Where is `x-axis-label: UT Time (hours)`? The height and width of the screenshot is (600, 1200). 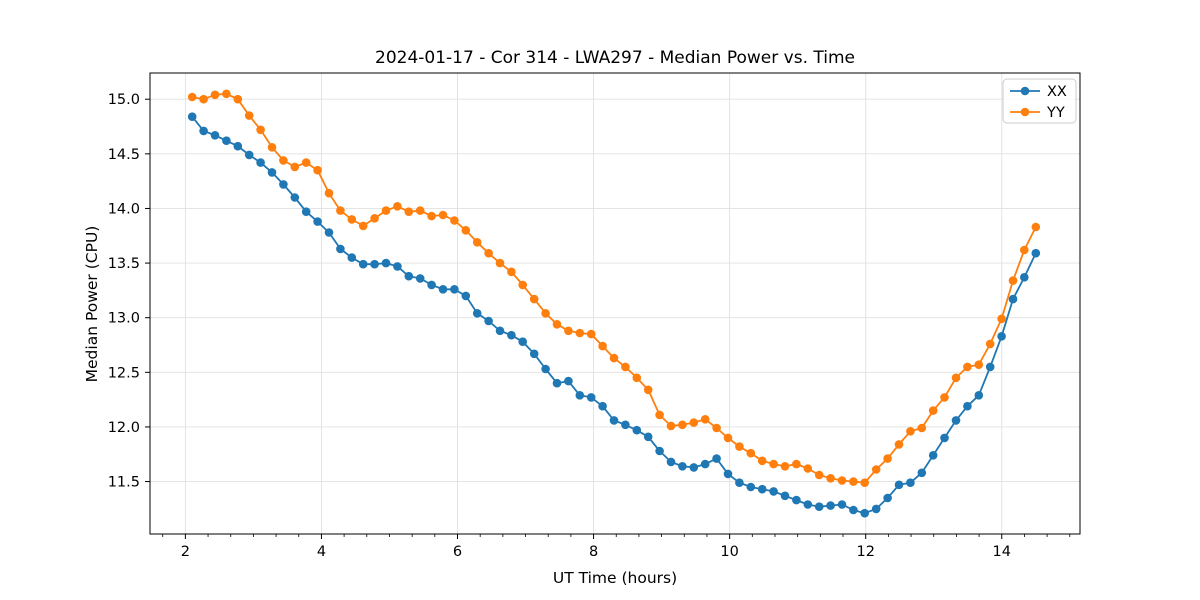
x-axis-label: UT Time (hours) is located at coordinates (615, 578).